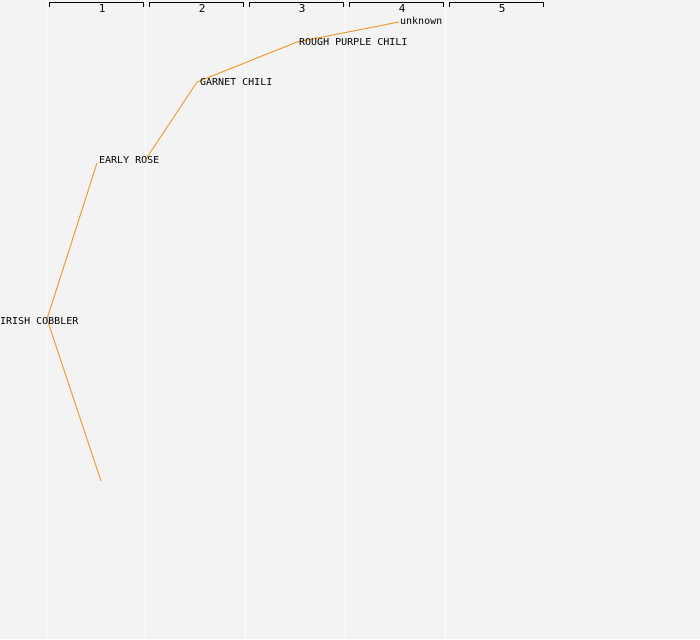 The width and height of the screenshot is (700, 640). What do you see at coordinates (502, 8) in the screenshot?
I see `generation-label-5: 5` at bounding box center [502, 8].